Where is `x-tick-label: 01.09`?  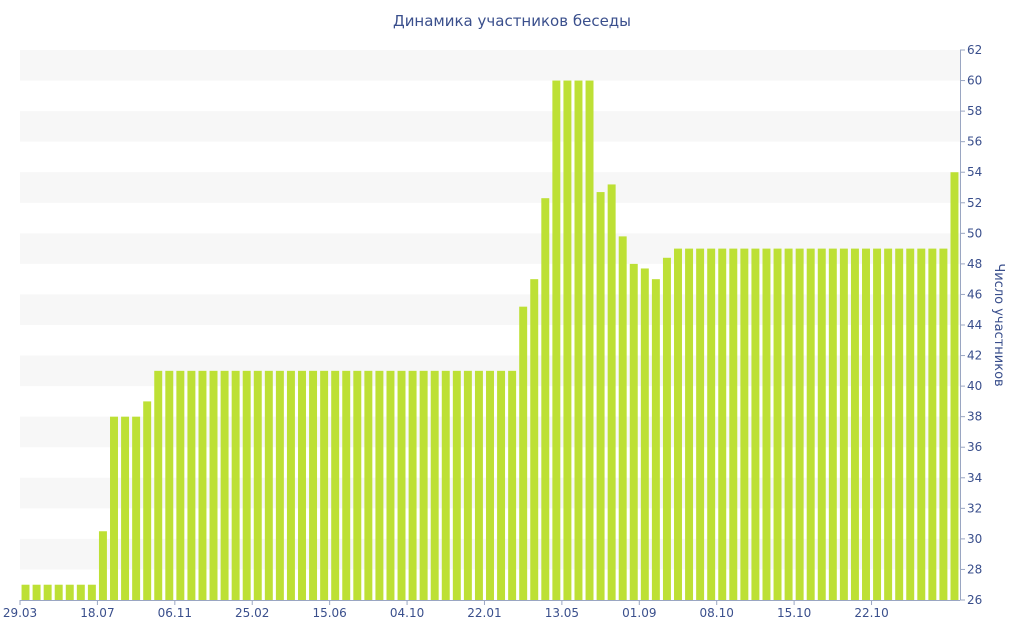
x-tick-label: 01.09 is located at coordinates (639, 613).